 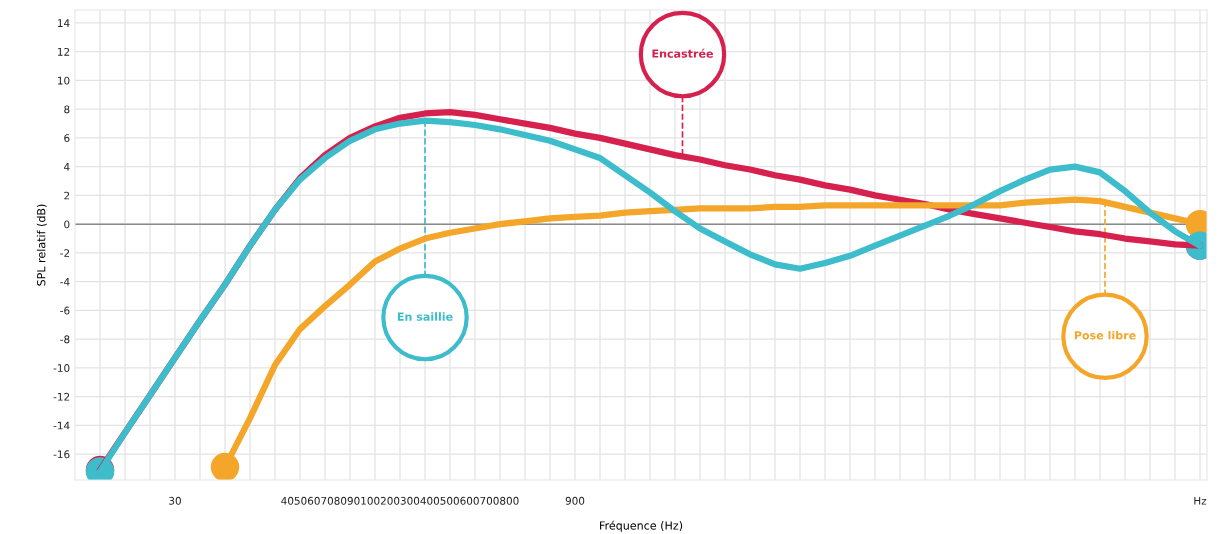 I want to click on y-tick-label: 6, so click(x=67, y=138).